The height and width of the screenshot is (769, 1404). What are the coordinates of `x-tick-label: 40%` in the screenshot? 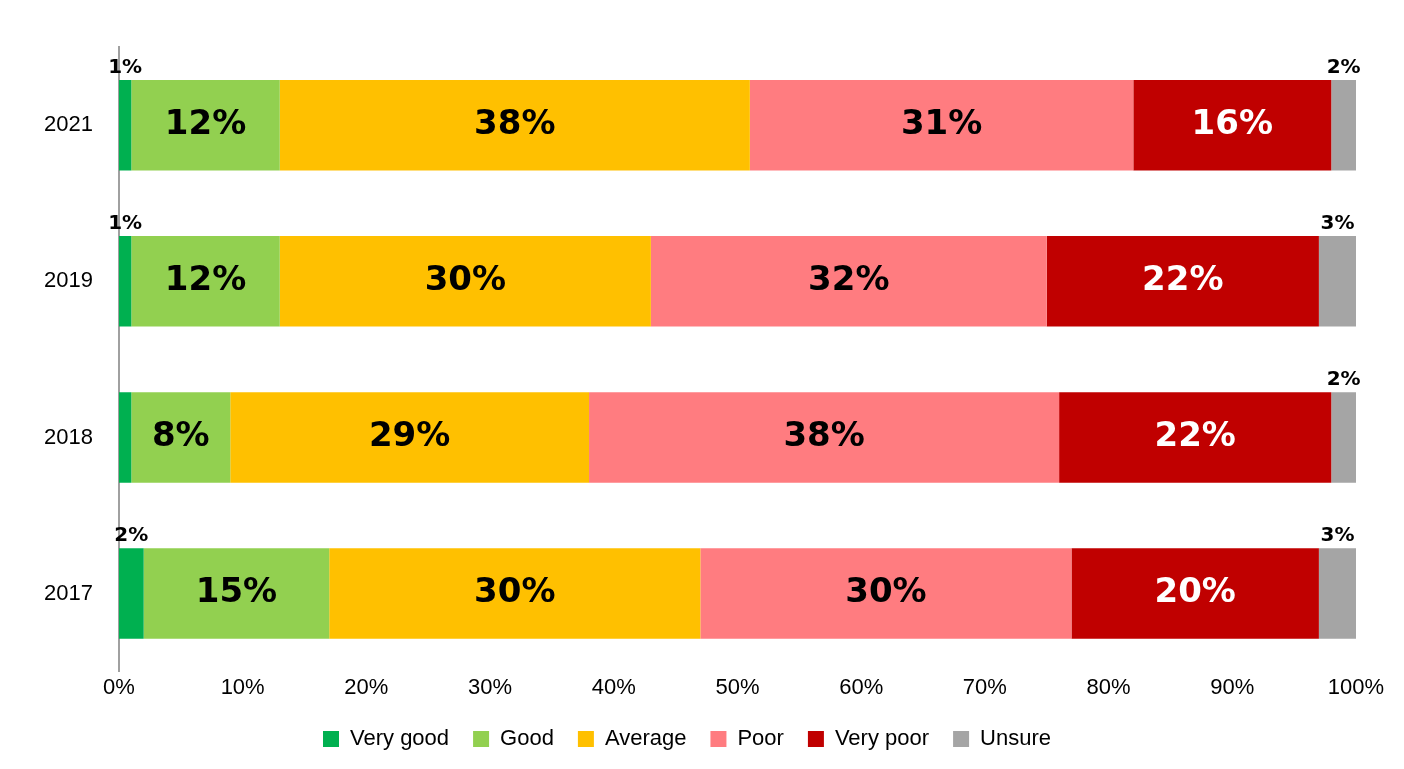 It's located at (613, 686).